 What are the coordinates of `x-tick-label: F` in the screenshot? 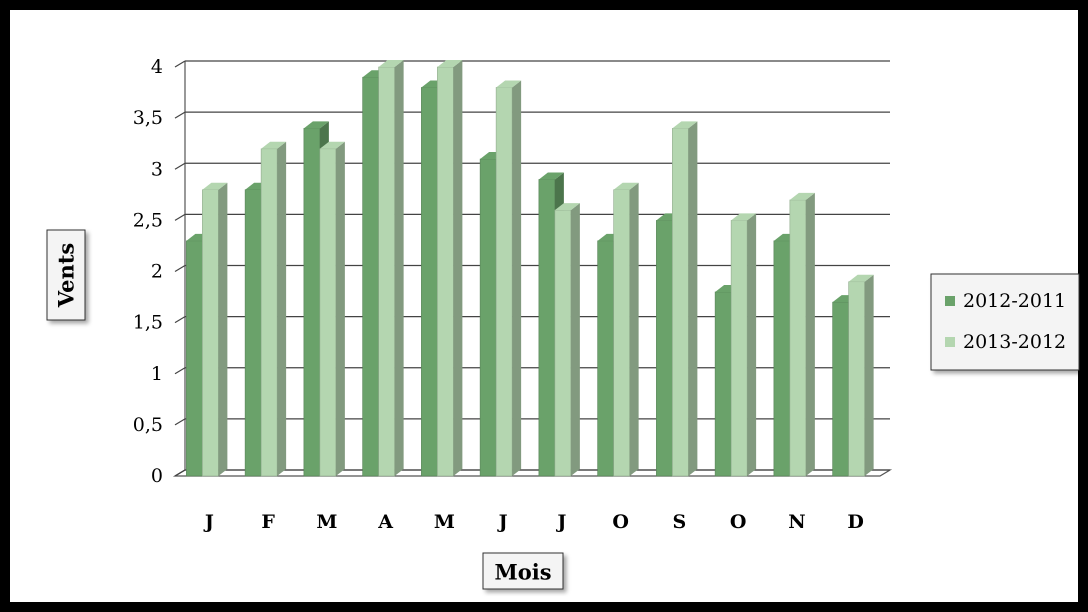 It's located at (268, 522).